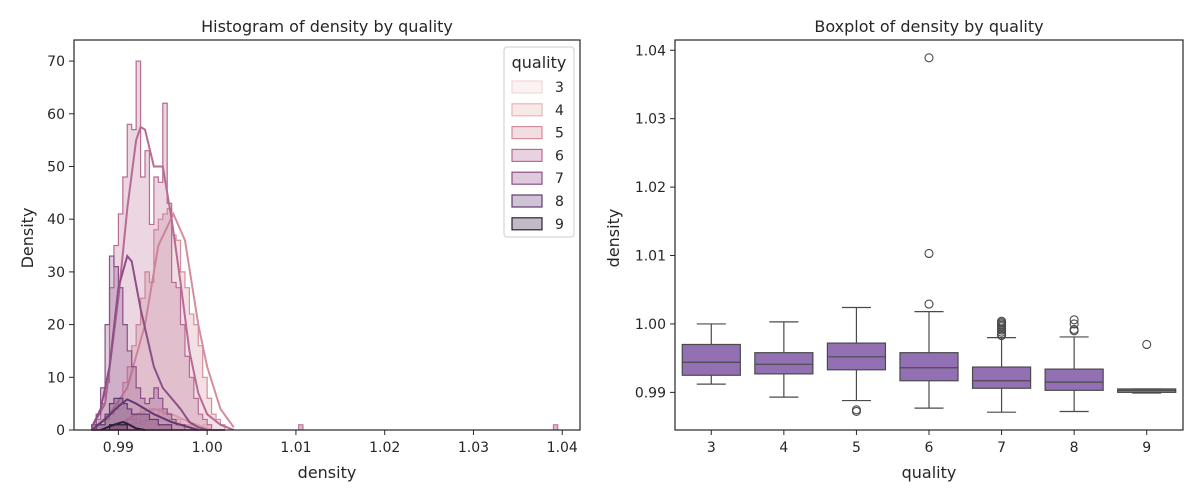 The width and height of the screenshot is (1200, 500). What do you see at coordinates (1146, 448) in the screenshot?
I see `x-tick-label: 9` at bounding box center [1146, 448].